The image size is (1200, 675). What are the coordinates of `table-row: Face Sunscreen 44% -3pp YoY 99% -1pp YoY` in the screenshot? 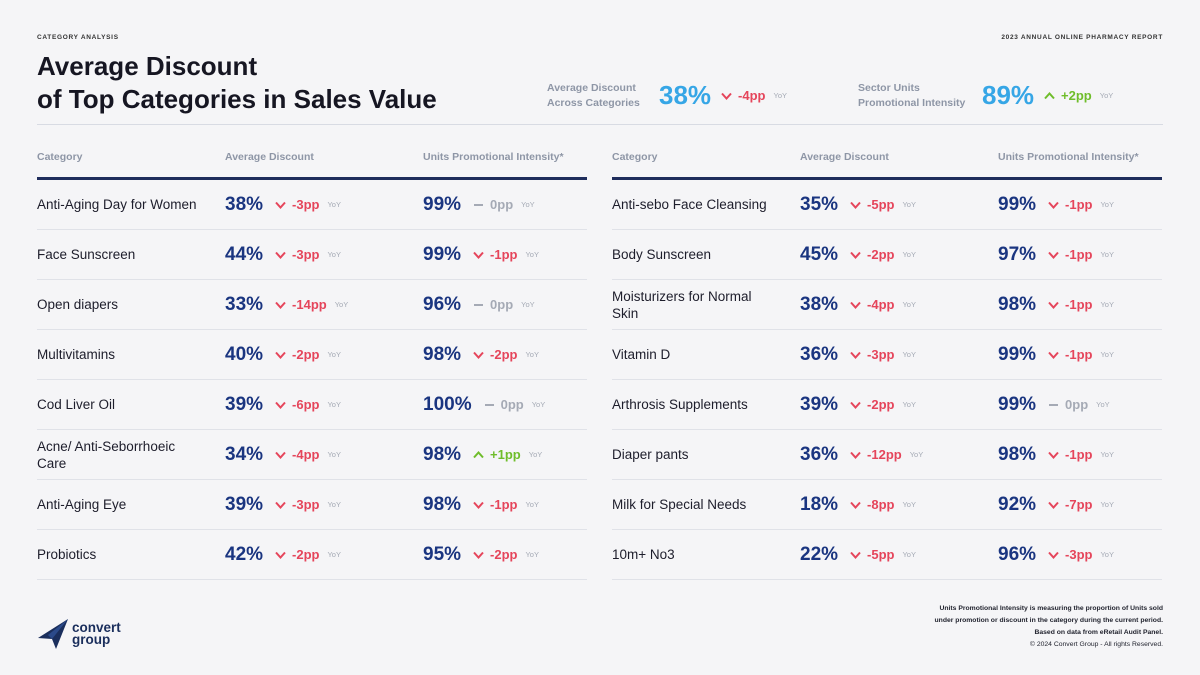 It's located at (312, 255).